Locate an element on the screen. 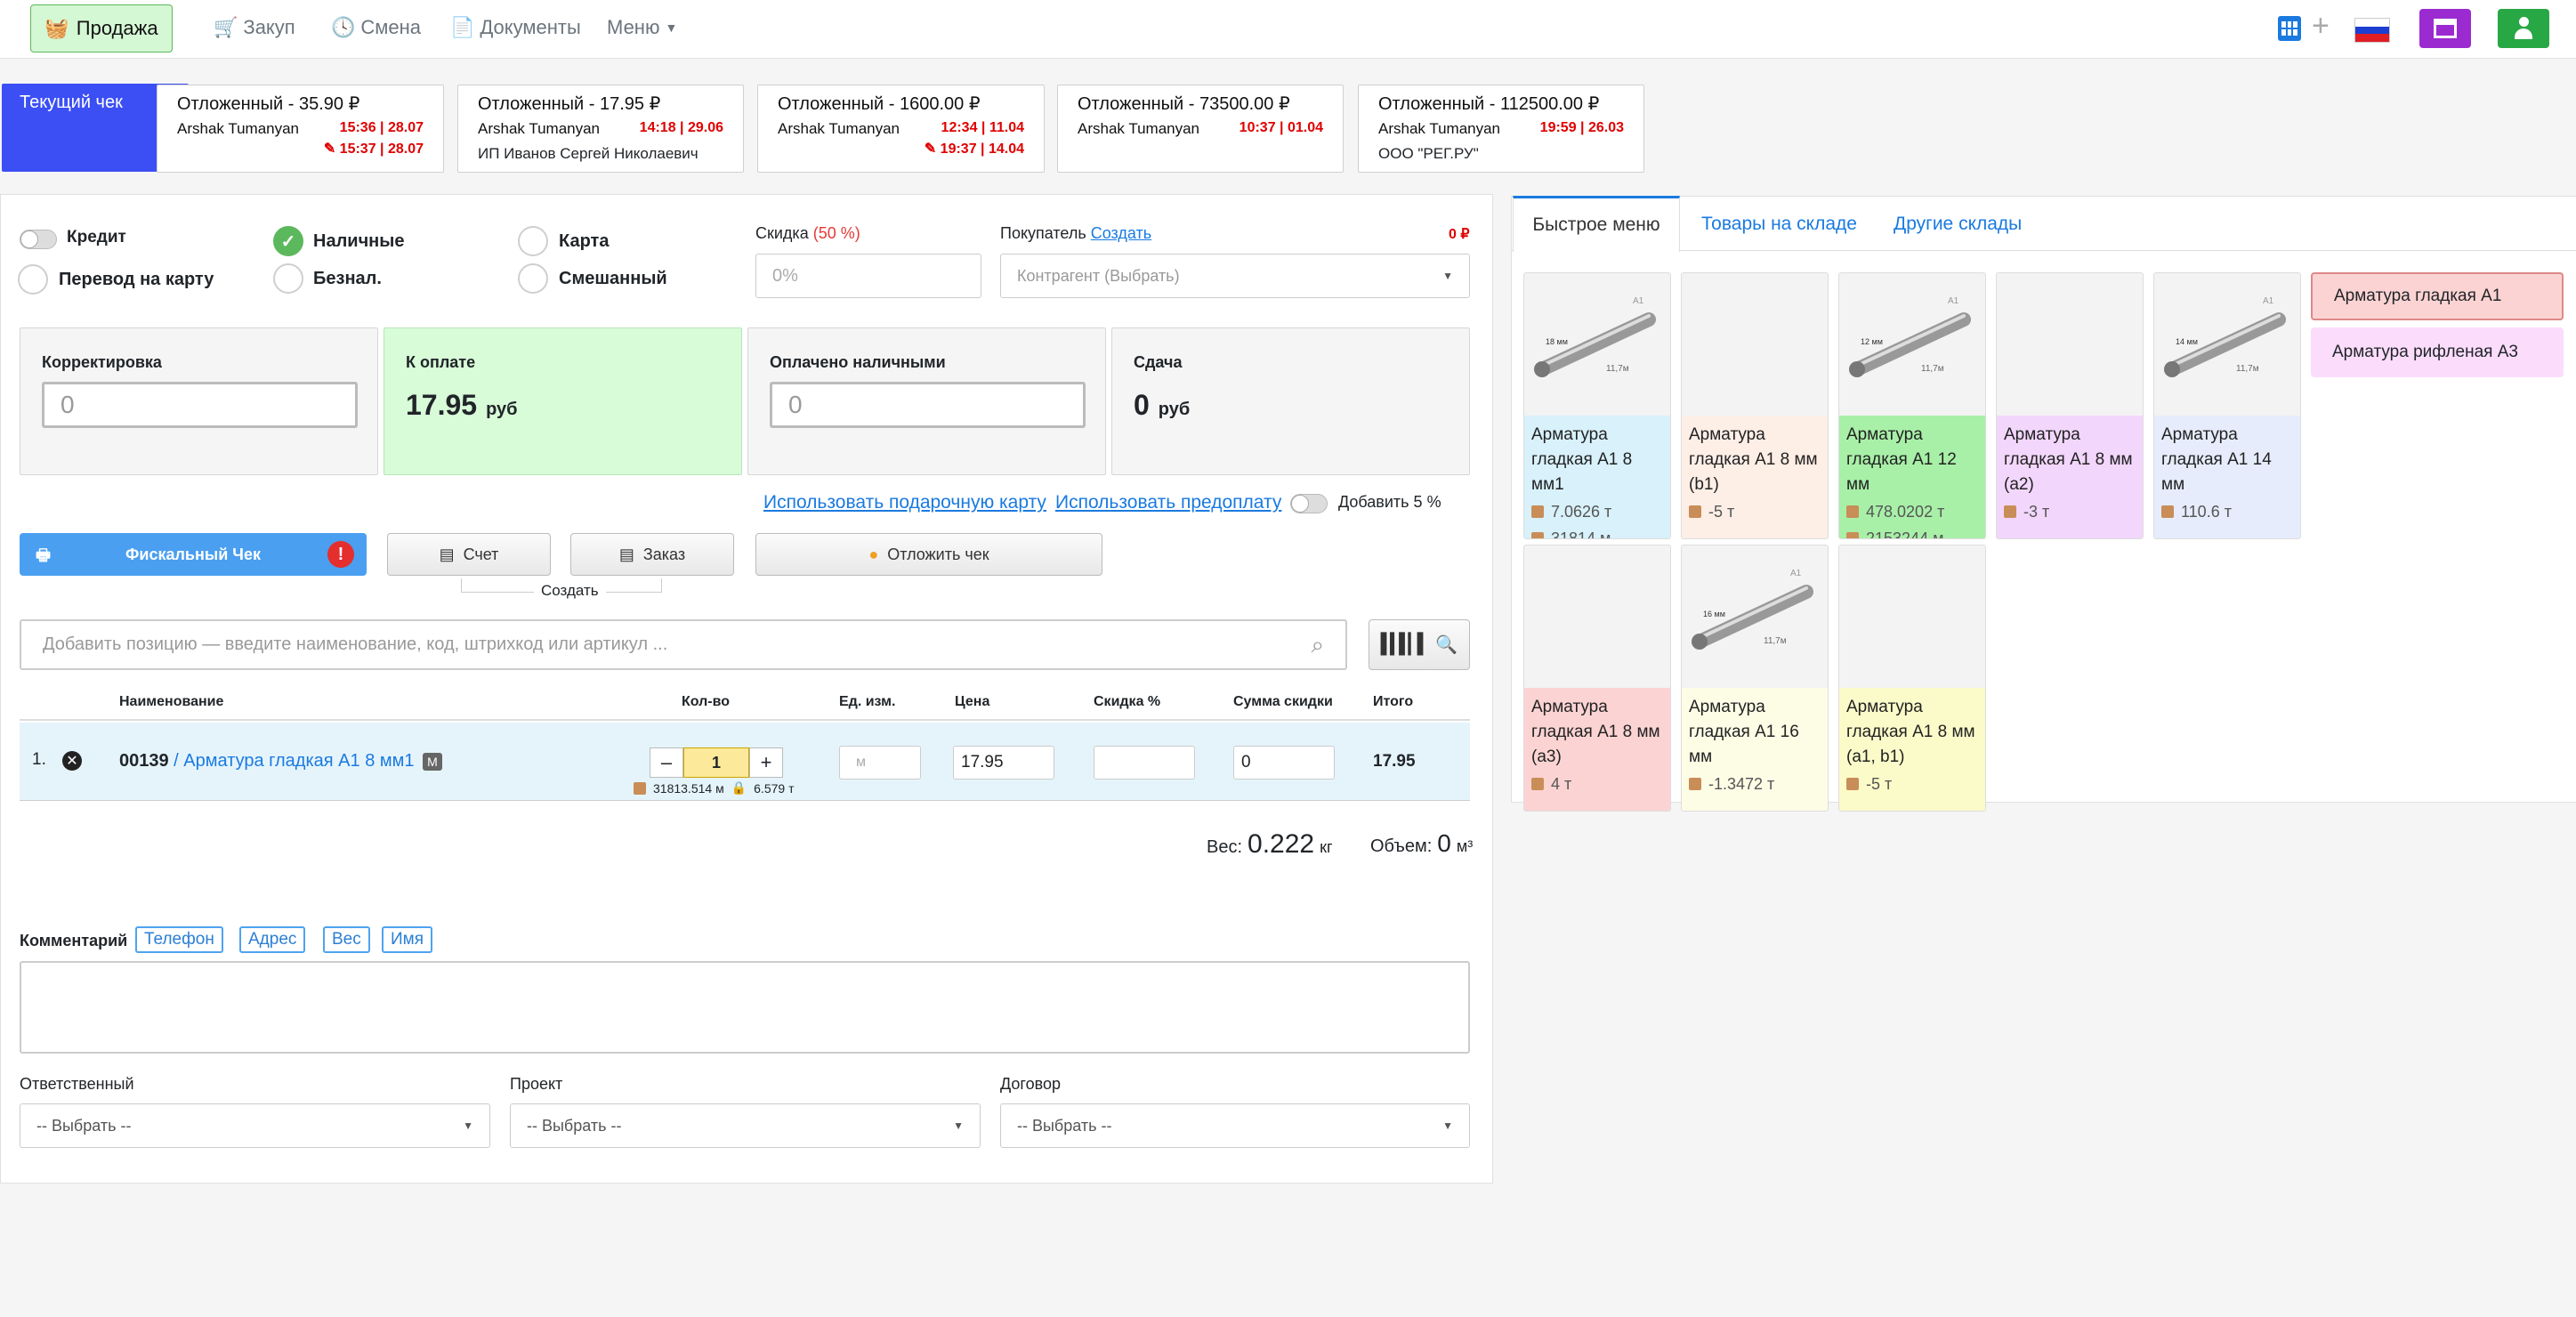  nav-sale-button: 🧺 Продажа is located at coordinates (101, 28).